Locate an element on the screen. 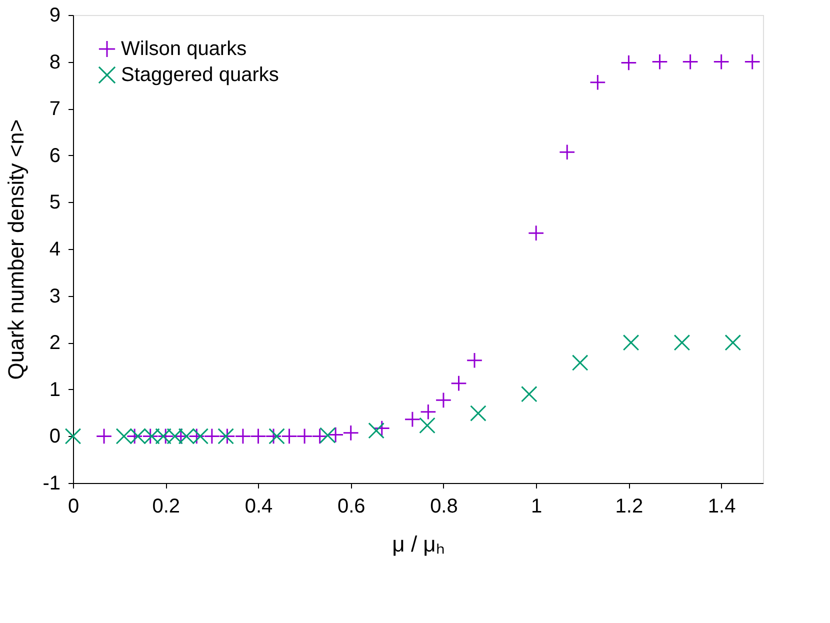  y-tick-label: 4 is located at coordinates (54, 249).